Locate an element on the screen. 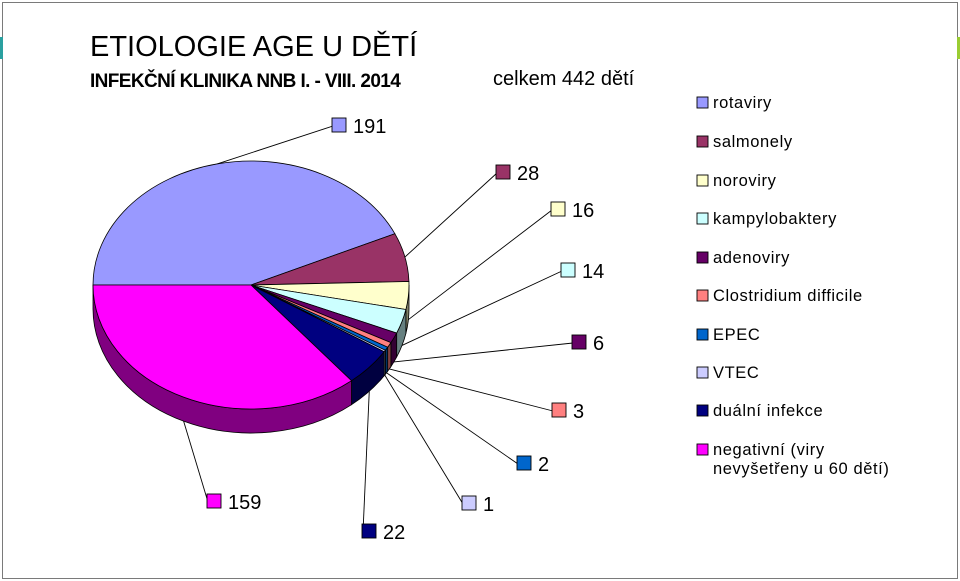 The image size is (960, 581). data-label-dualni-infekce: 22 is located at coordinates (394, 533).